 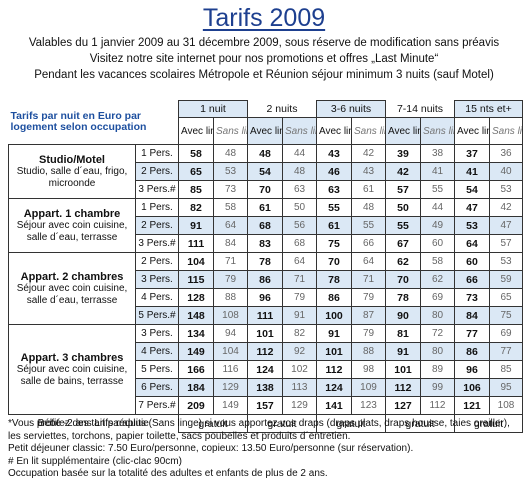 I want to click on price-with-linen: 53, so click(x=472, y=225).